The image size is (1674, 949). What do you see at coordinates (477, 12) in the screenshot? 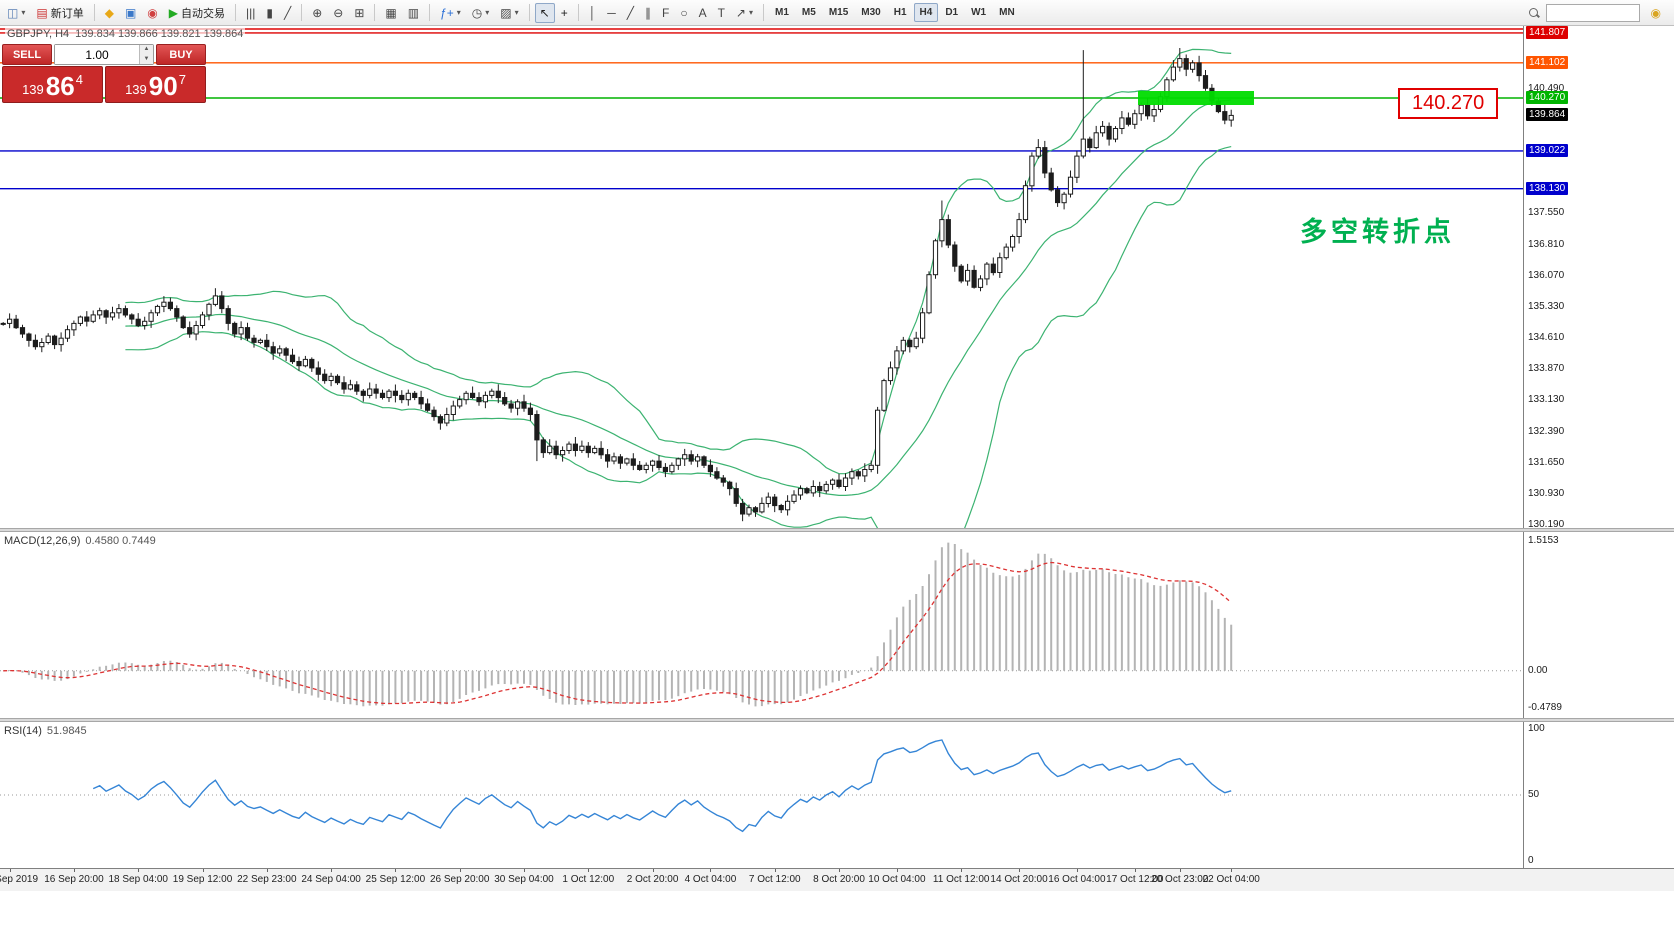
I see `periods-icon: ◷` at bounding box center [477, 12].